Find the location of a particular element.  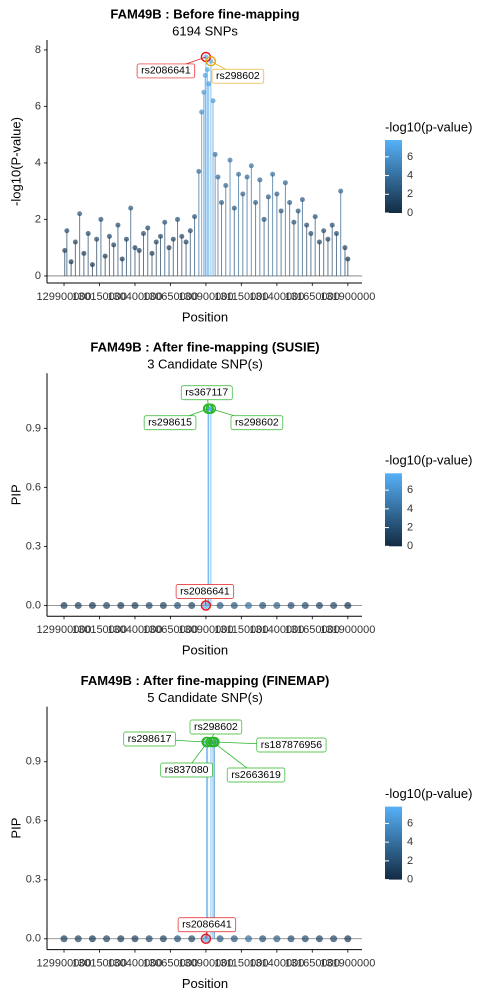

annotation: rs2663619 is located at coordinates (246, 759).